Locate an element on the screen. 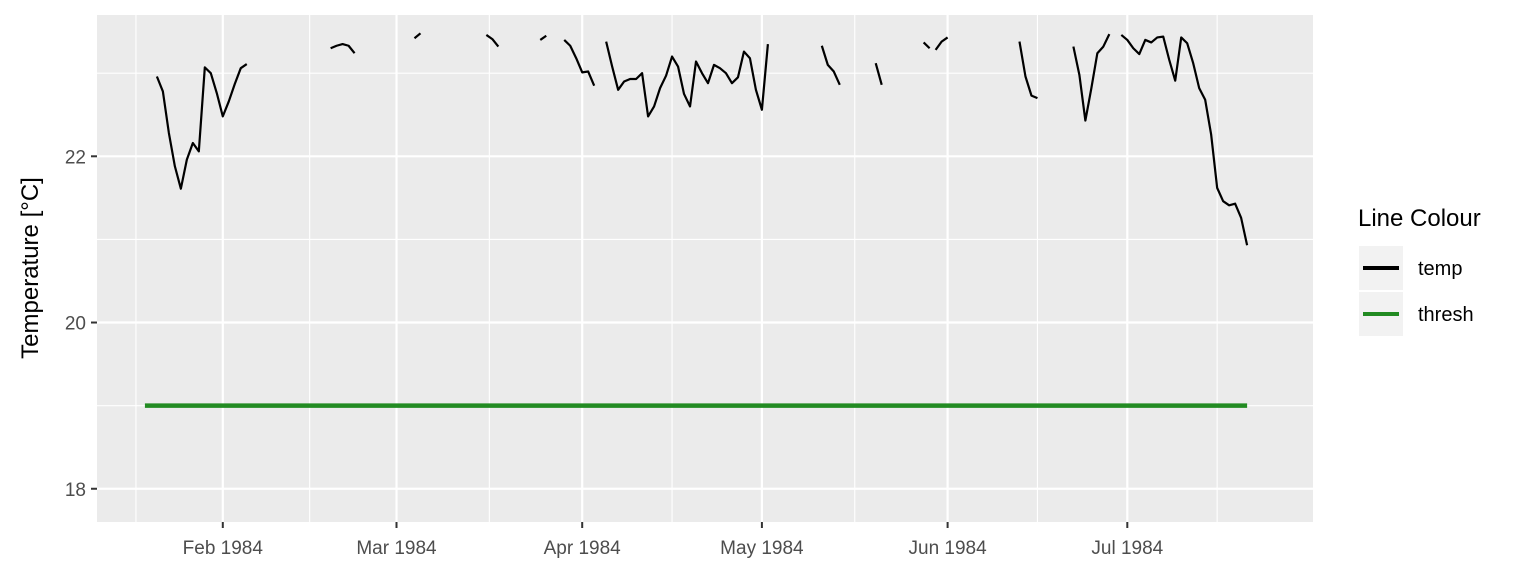 The height and width of the screenshot is (576, 1536). y-tick-label: 18 is located at coordinates (75, 490).